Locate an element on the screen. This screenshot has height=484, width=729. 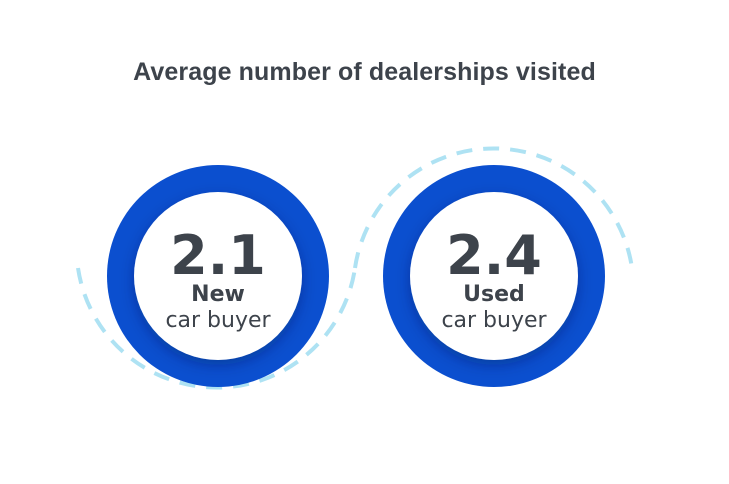
dashed-arc-left is located at coordinates (216, 328).